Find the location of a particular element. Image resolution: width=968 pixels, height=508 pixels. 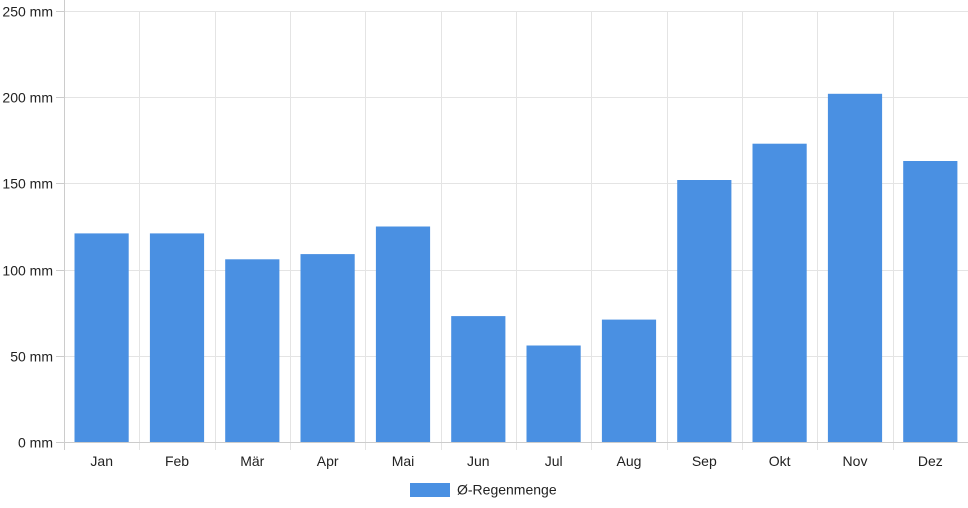

legend-label: Ø-Regenmenge is located at coordinates (507, 490).